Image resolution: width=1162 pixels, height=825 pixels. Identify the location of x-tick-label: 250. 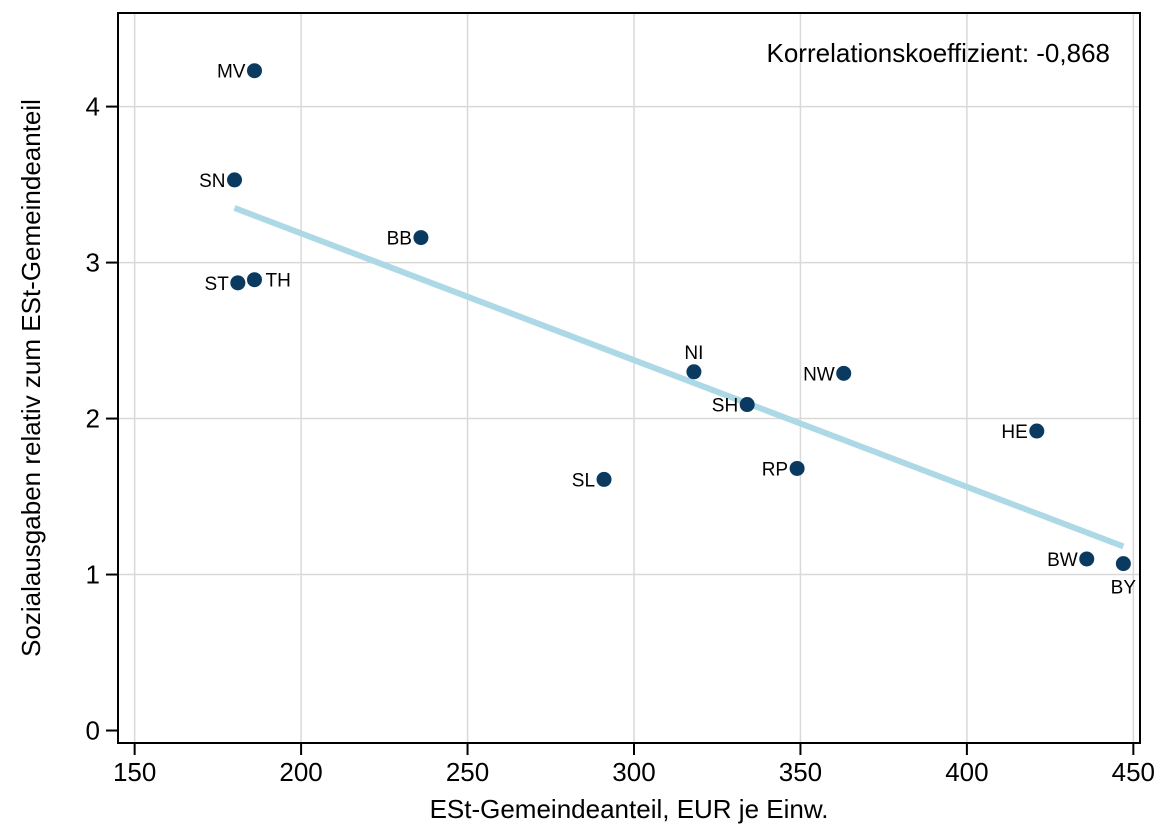
(467, 772).